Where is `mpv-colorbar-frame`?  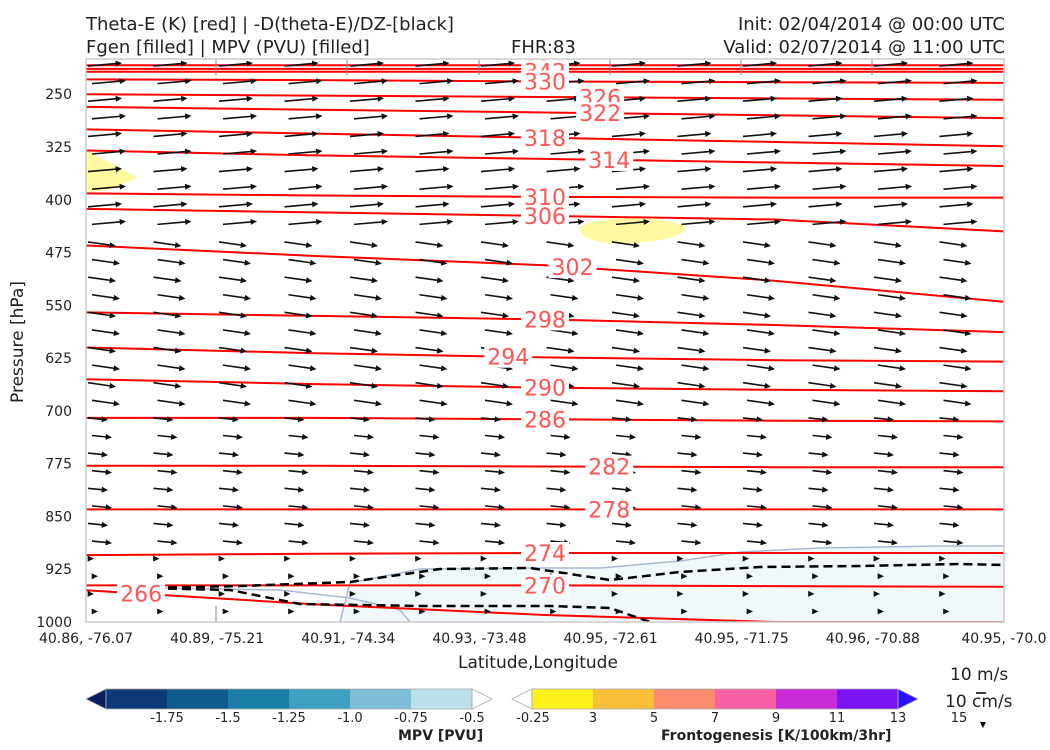
mpv-colorbar-frame is located at coordinates (289, 699).